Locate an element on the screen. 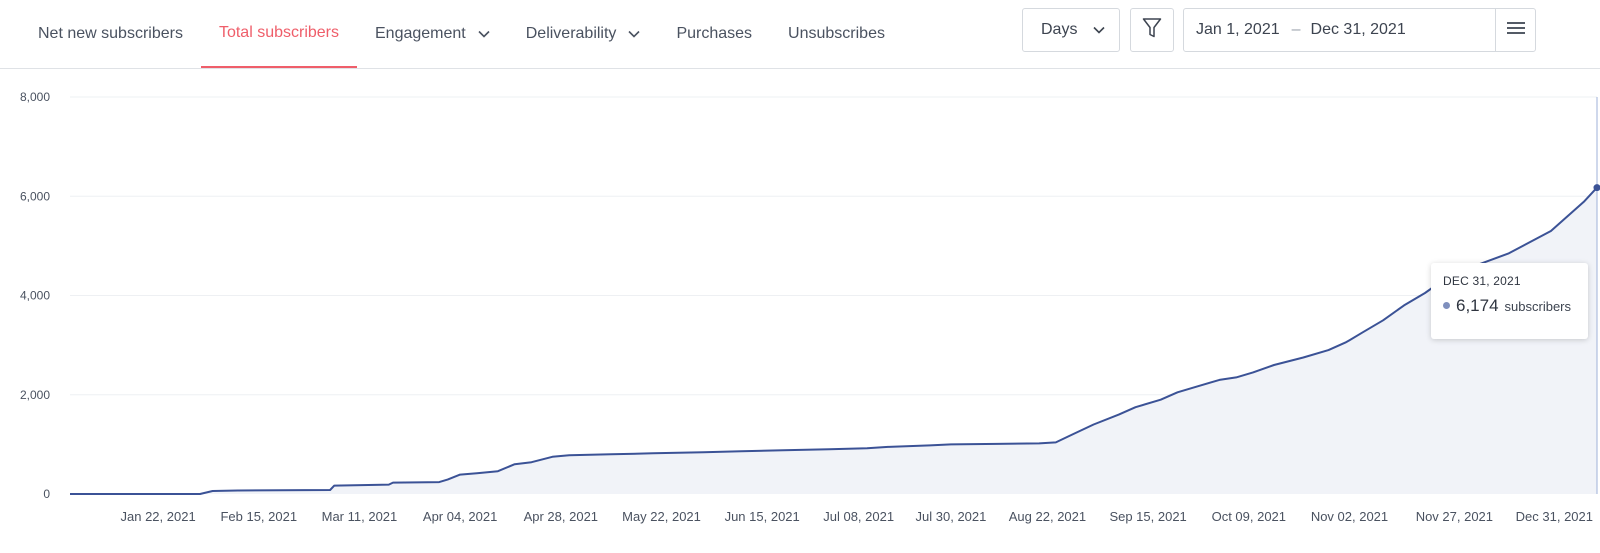 The image size is (1600, 553). hamburger-menu-icon is located at coordinates (1515, 30).